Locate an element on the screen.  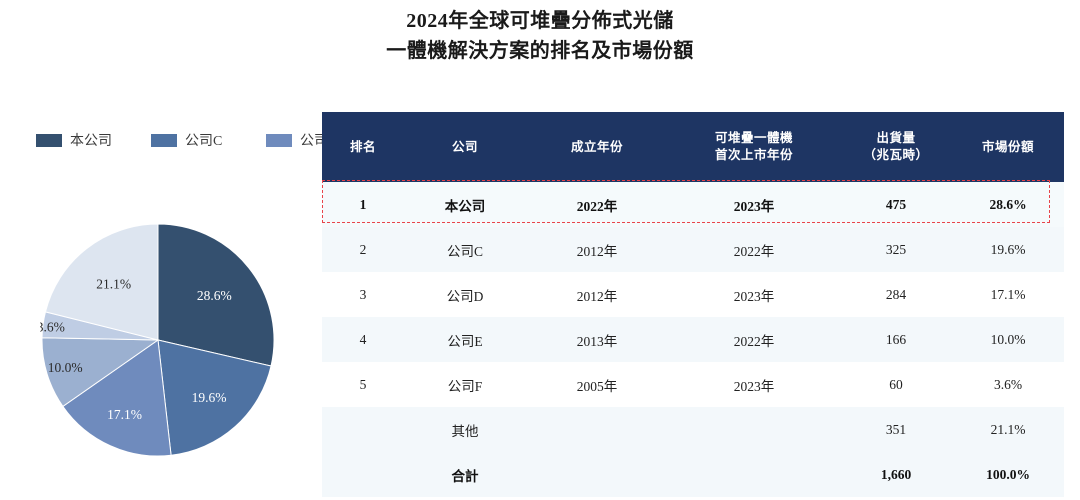
table-head: 排名 公司 成立年份 可堆疊一體機 首次上市年份 出貨量 （兆瓦時） 市場份額 is located at coordinates (693, 147).